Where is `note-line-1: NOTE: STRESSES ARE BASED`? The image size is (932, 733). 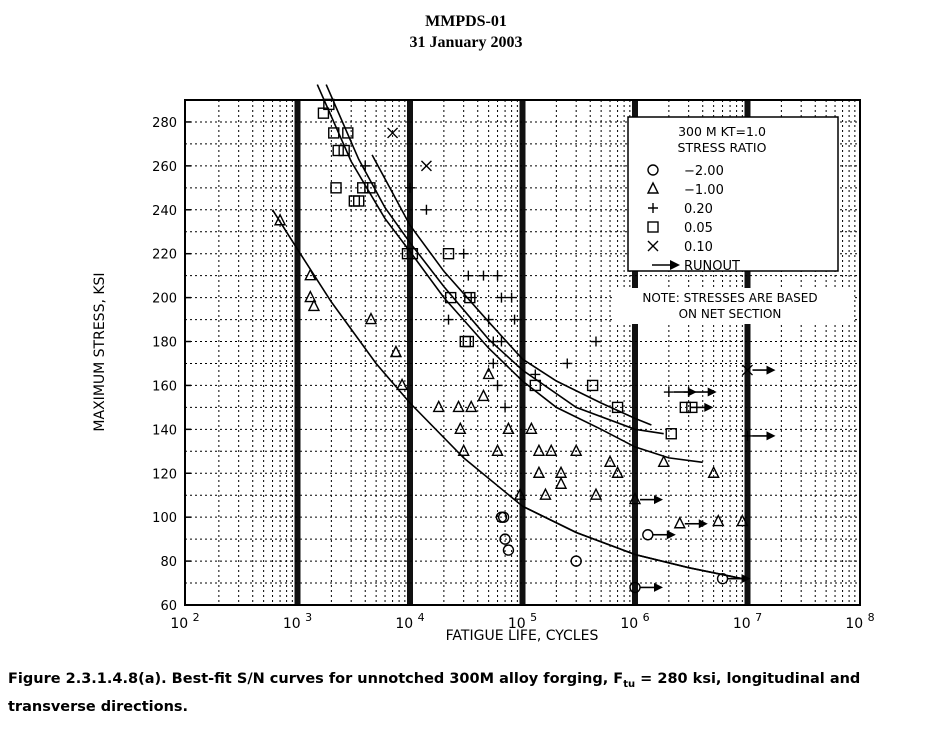 note-line-1: NOTE: STRESSES ARE BASED is located at coordinates (729, 298).